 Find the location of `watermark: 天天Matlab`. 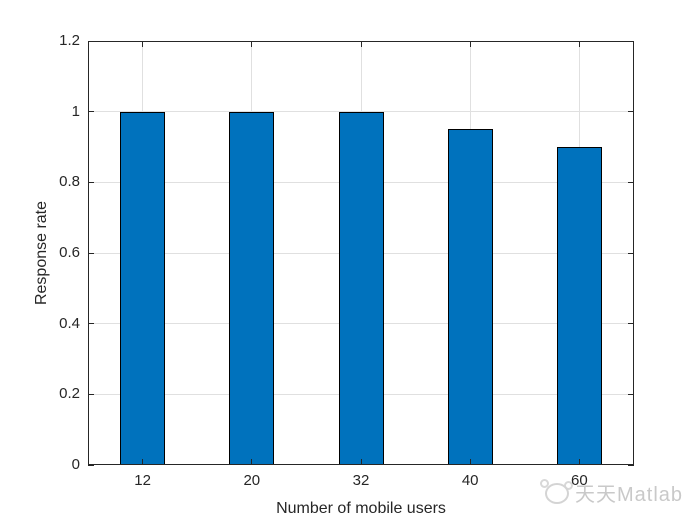

watermark: 天天Matlab is located at coordinates (610, 492).